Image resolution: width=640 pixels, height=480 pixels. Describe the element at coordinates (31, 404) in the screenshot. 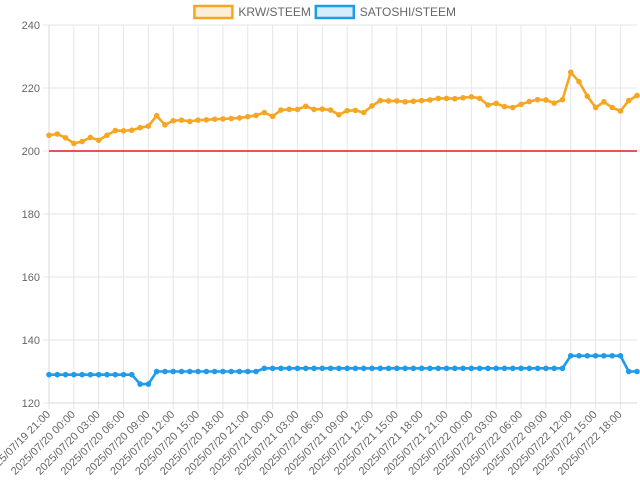

I see `y-tick-label: 120` at that location.